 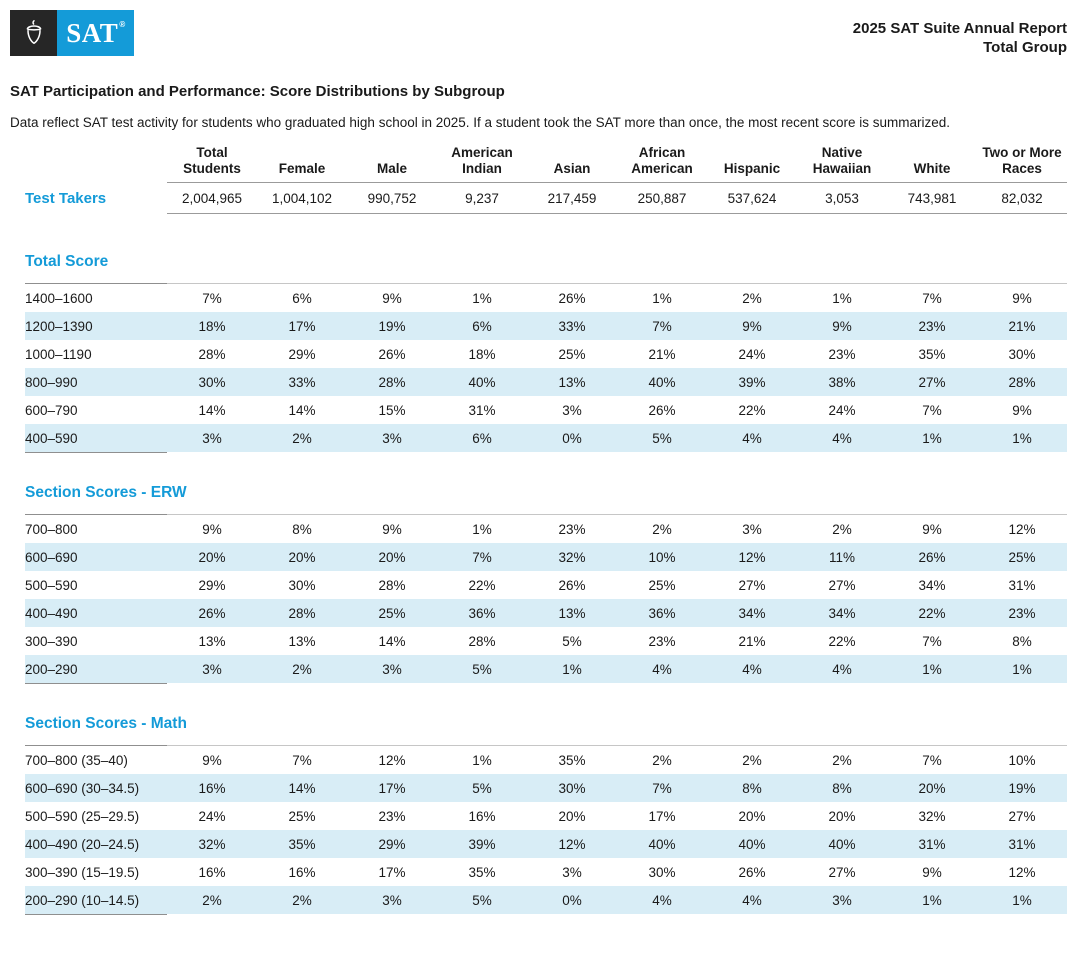 What do you see at coordinates (33, 33) in the screenshot?
I see `acorn-icon` at bounding box center [33, 33].